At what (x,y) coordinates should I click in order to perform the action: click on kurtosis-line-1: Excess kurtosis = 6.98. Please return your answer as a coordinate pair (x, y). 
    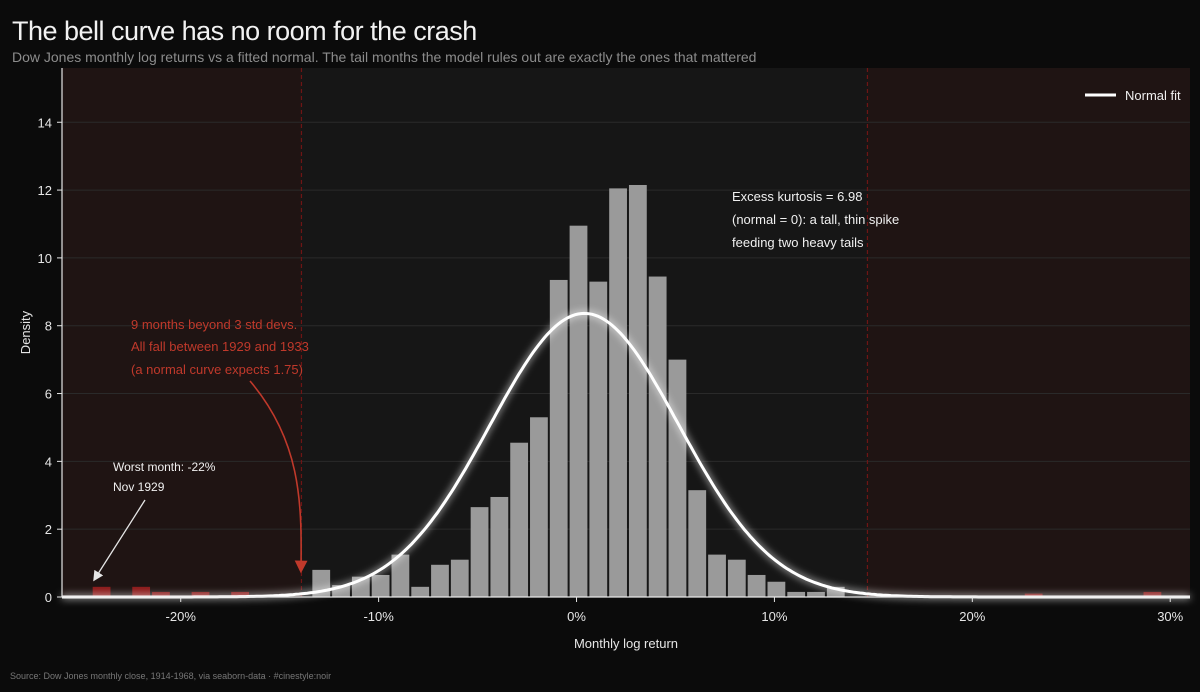
    Looking at the image, I should click on (797, 196).